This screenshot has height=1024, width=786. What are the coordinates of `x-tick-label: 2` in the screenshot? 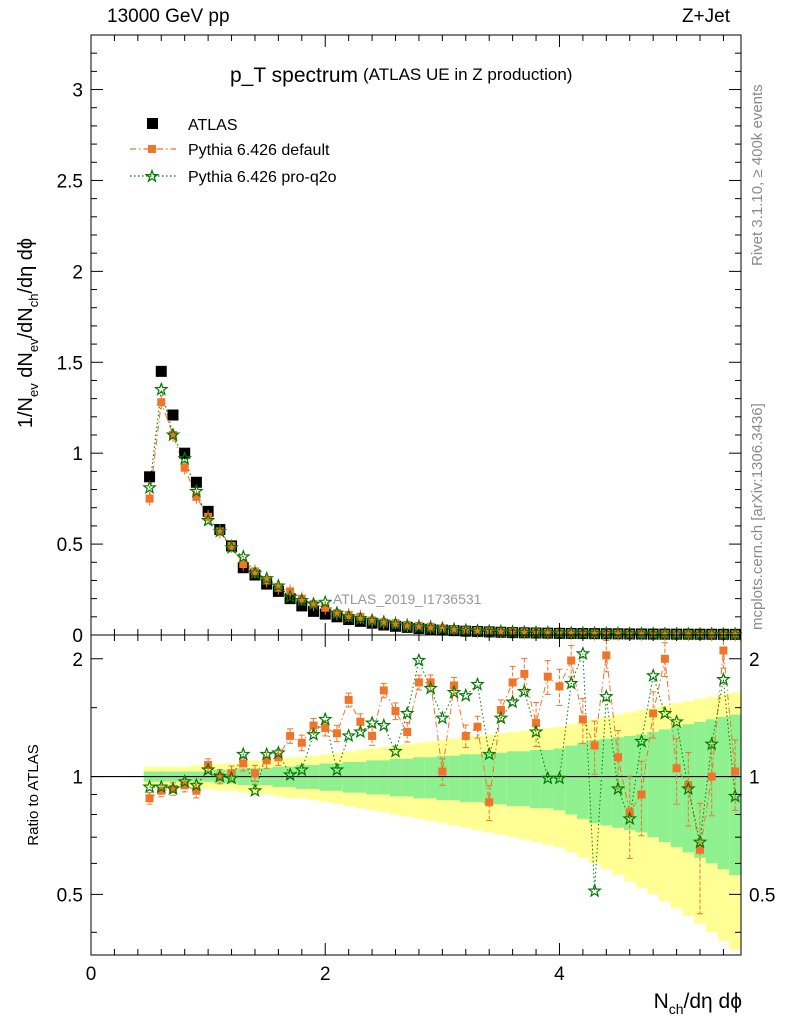 It's located at (325, 974).